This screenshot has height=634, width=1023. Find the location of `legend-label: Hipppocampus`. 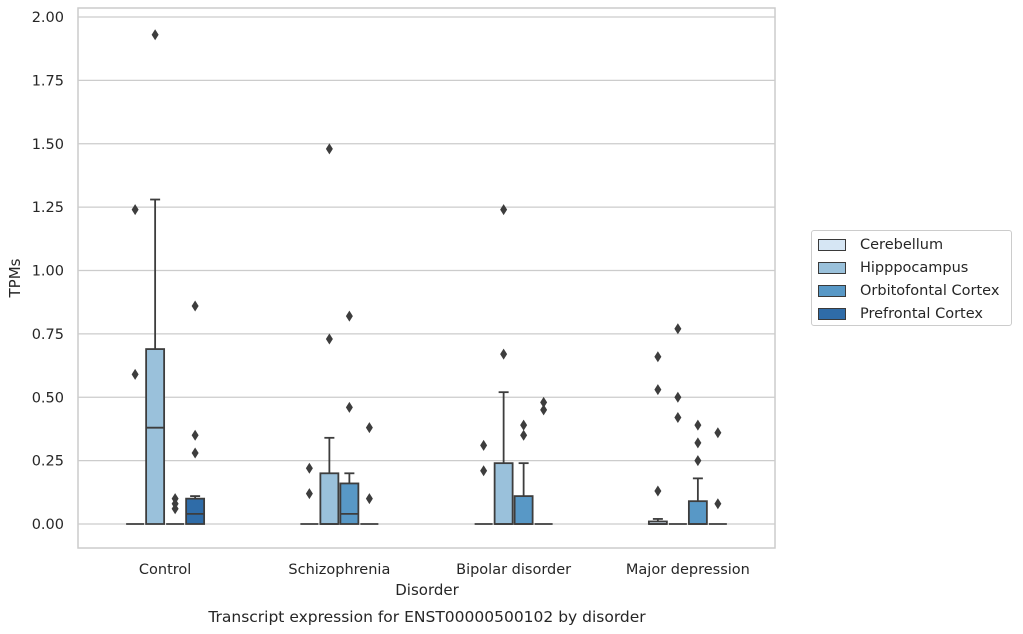

legend-label: Hipppocampus is located at coordinates (914, 268).